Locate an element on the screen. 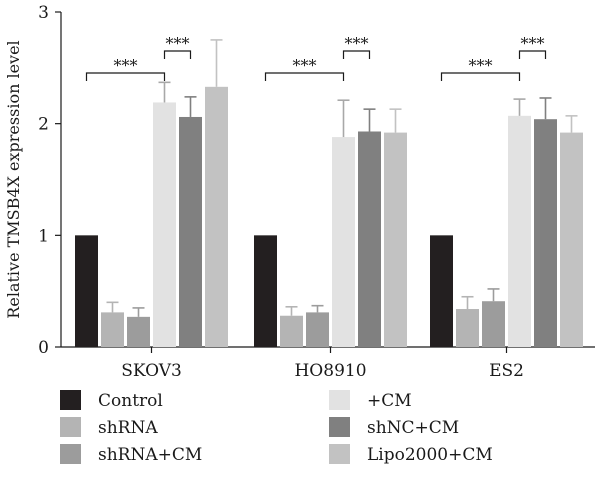  y-axis-title: Relative TMSB4X expression level is located at coordinates (13, 179).